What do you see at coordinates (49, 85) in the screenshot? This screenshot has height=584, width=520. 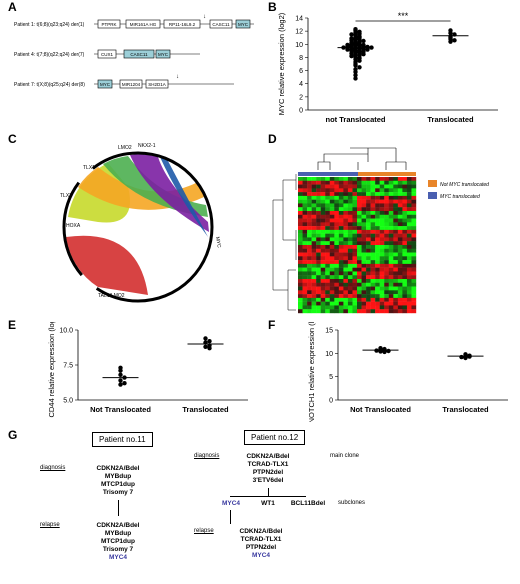 I see `patient7-label: Patient 7: t(X;8)(q25;q24) der(8)` at bounding box center [49, 85].